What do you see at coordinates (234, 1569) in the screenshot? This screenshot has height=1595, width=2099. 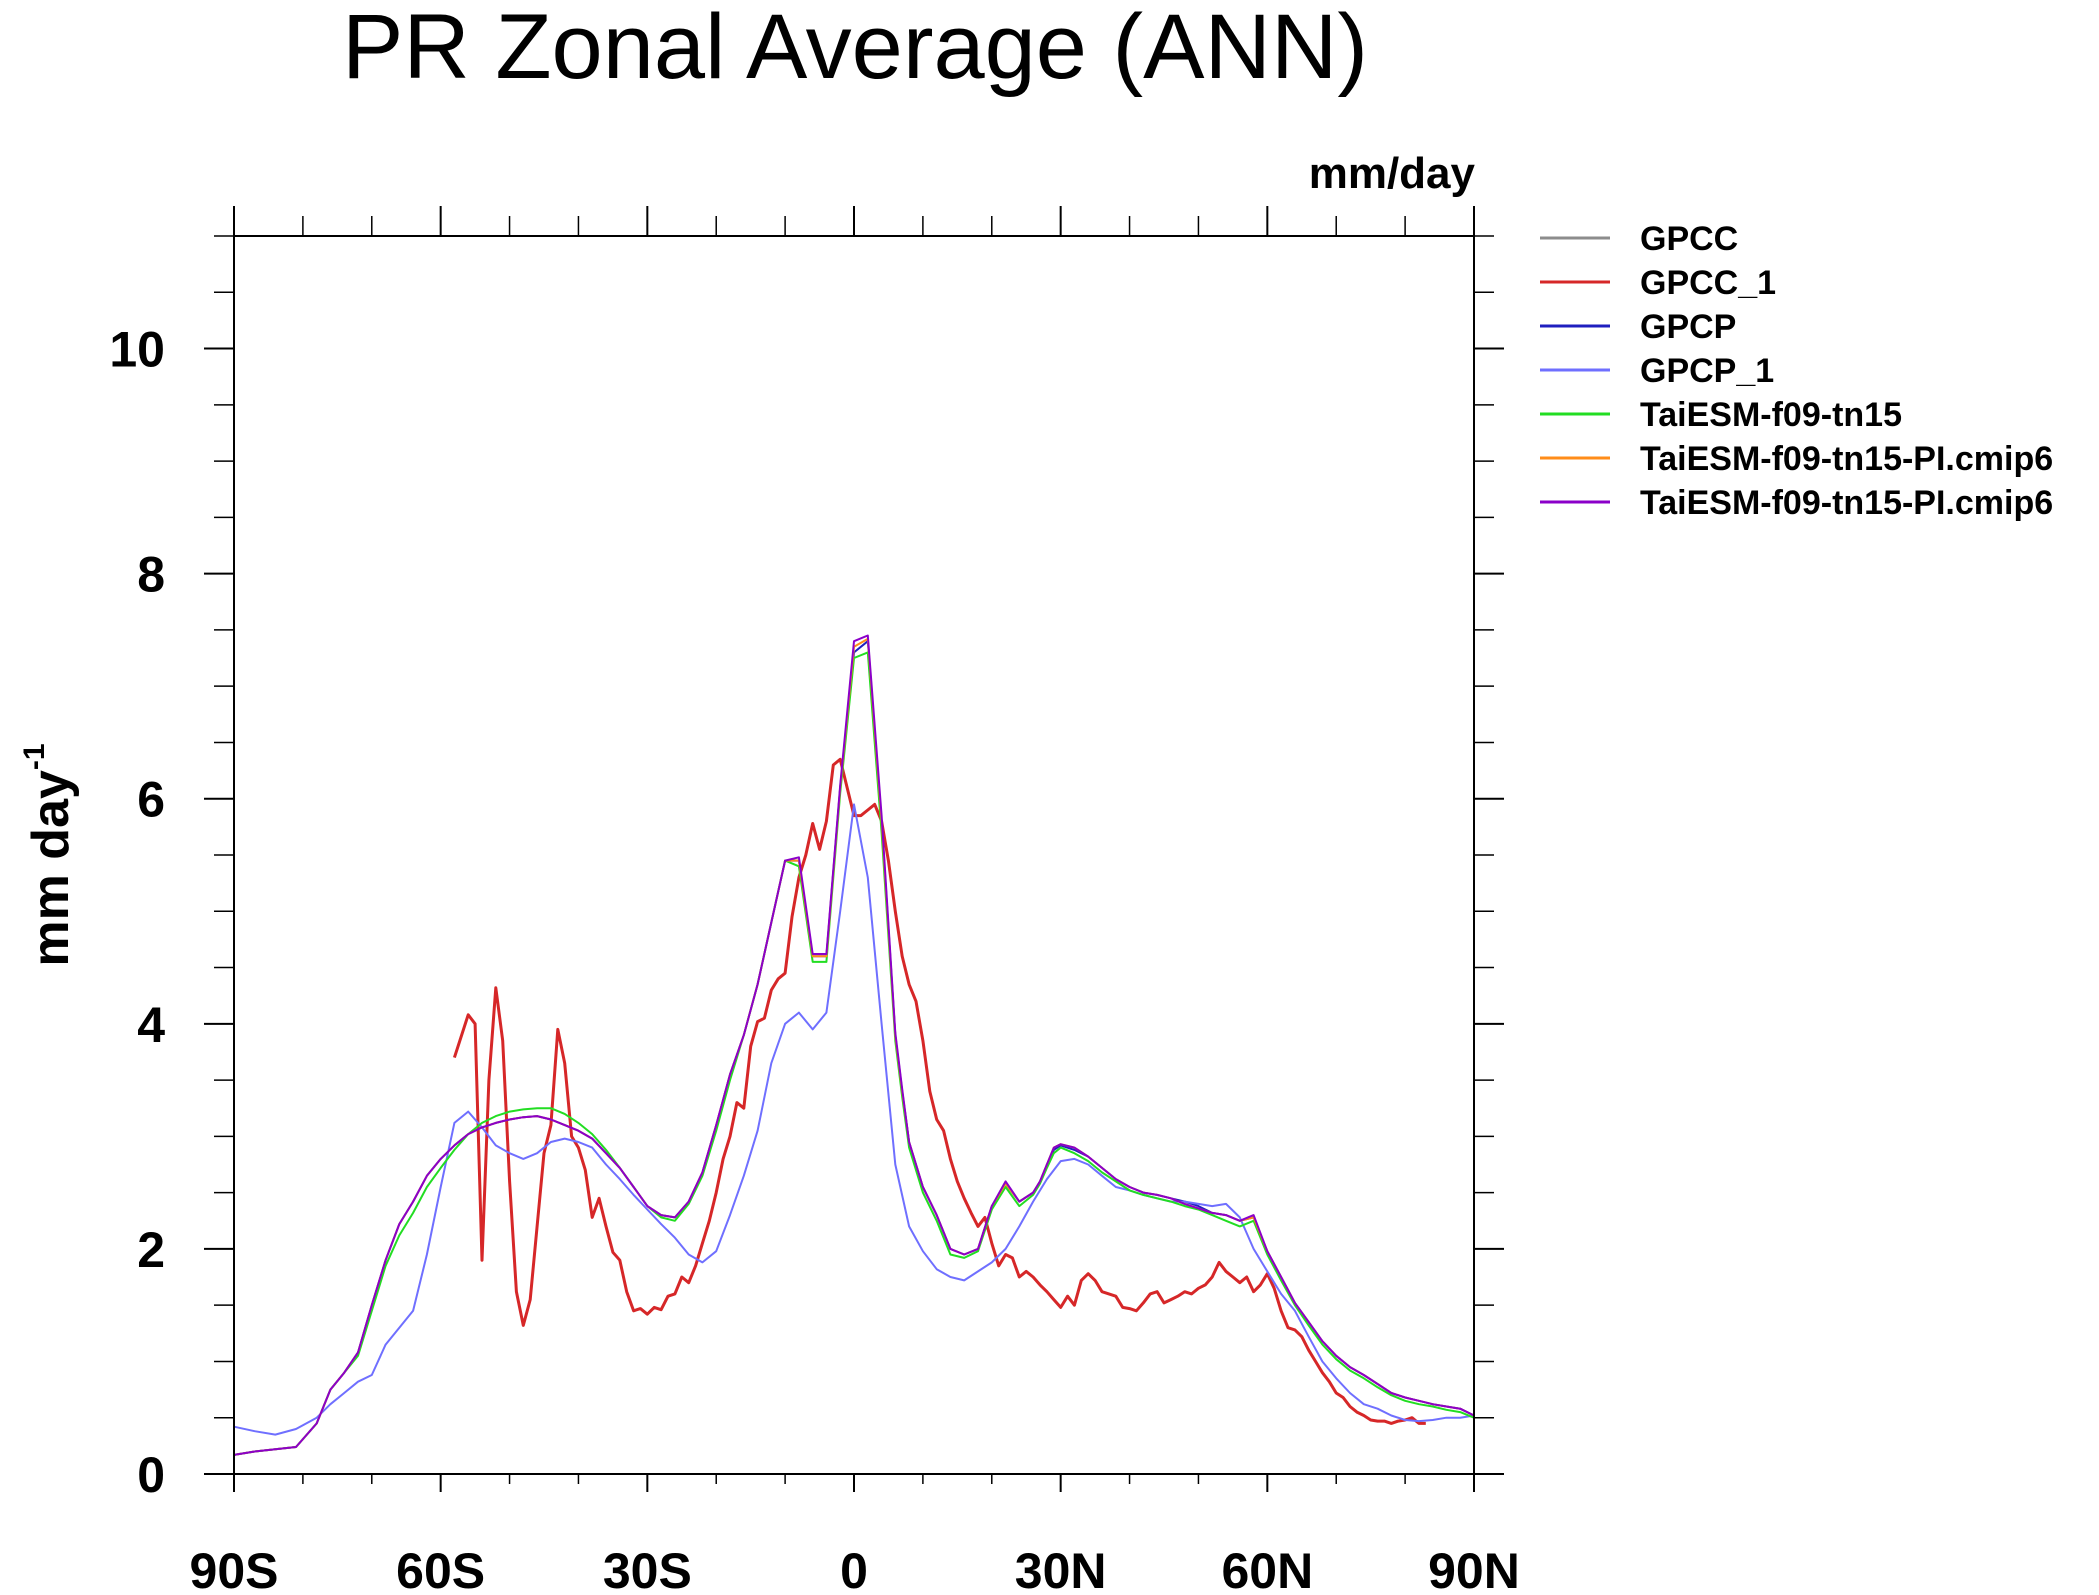 I see `x-tick-label: 90S` at bounding box center [234, 1569].